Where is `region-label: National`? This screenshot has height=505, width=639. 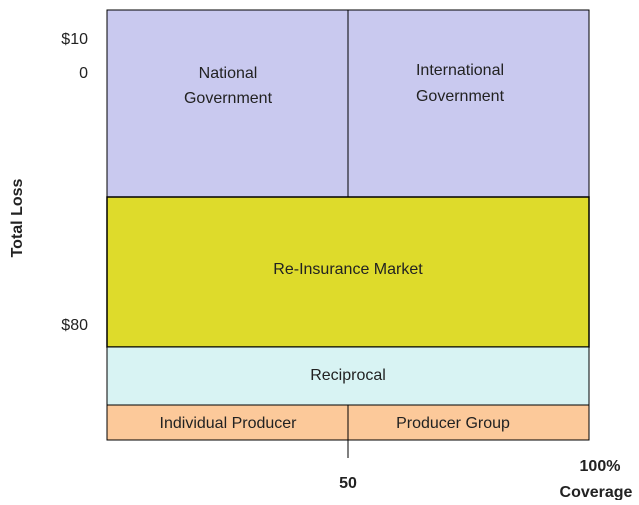 region-label: National is located at coordinates (228, 73).